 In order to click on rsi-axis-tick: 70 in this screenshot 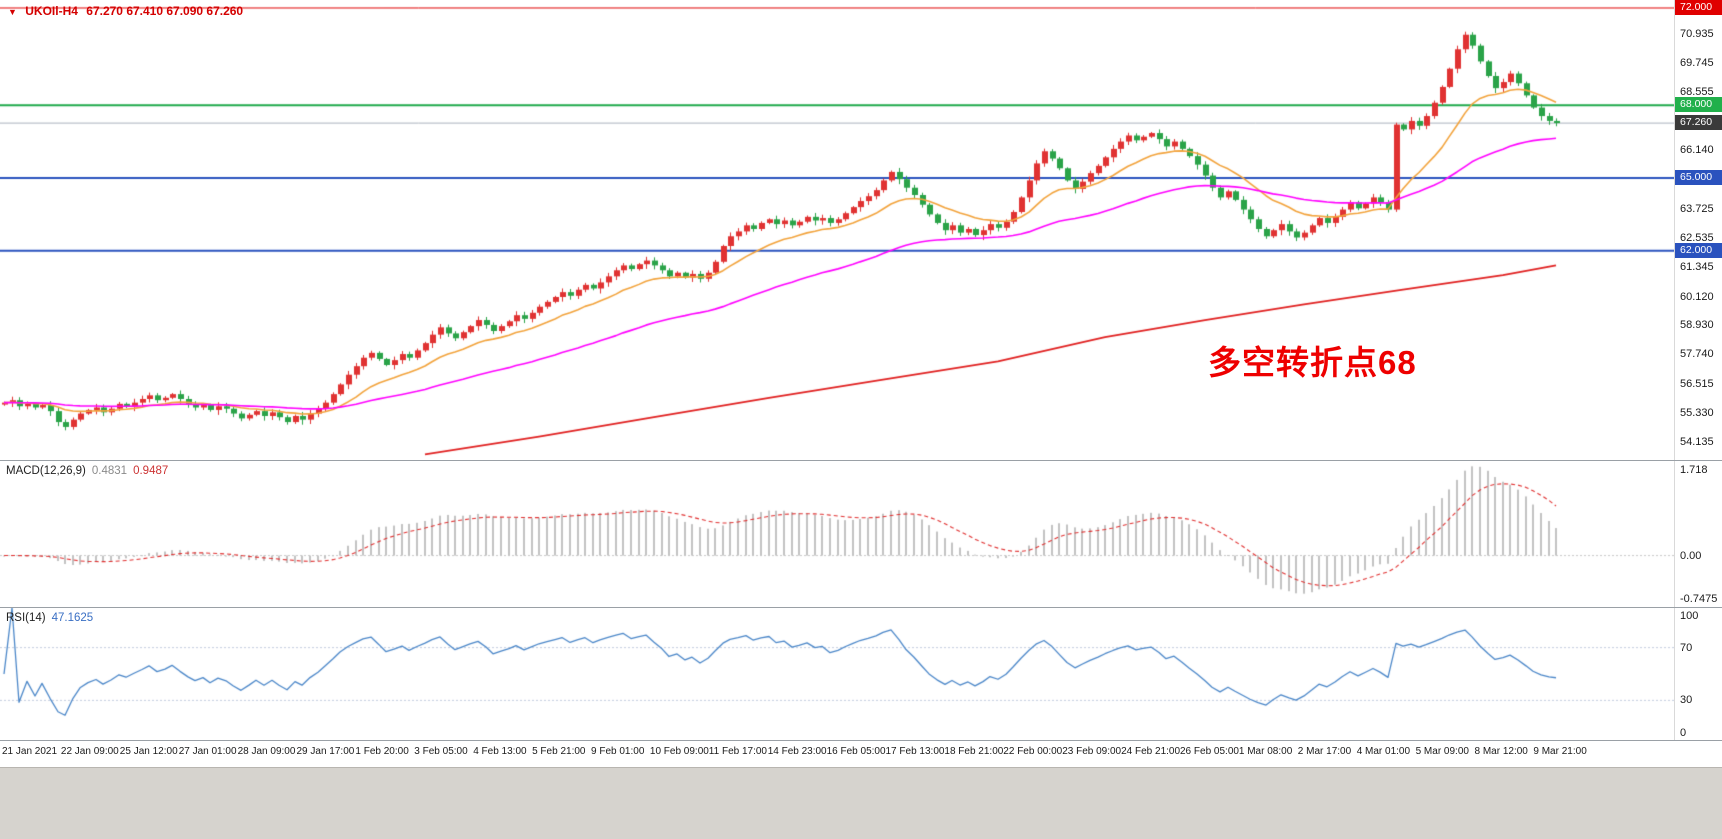, I will do `click(1686, 647)`.